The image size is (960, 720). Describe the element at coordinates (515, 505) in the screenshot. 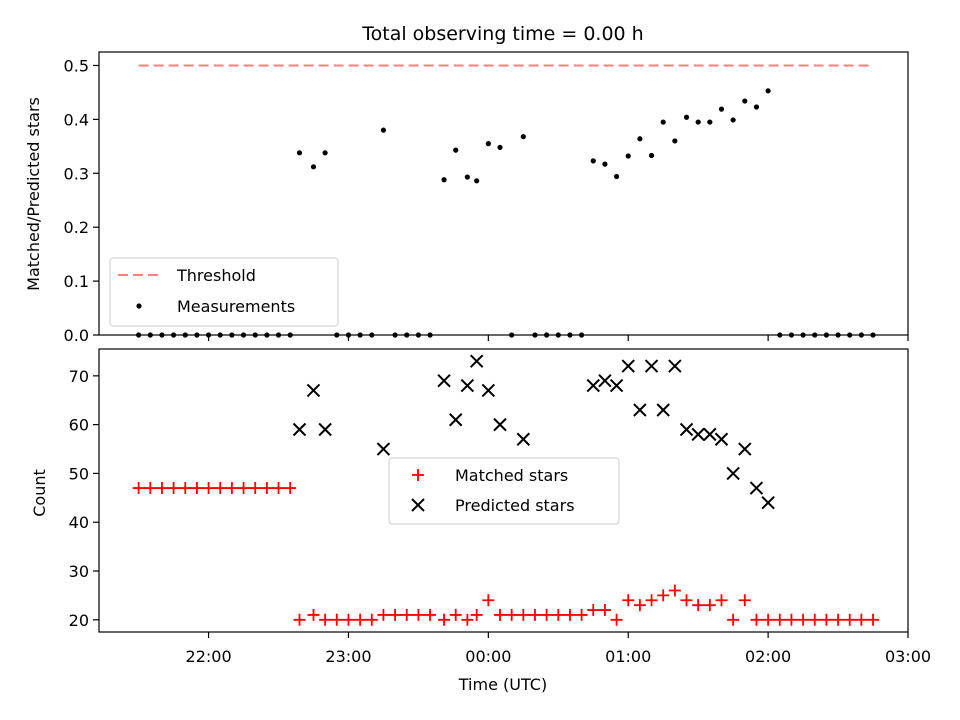

I see `legend-predicted-label: Predicted stars` at that location.